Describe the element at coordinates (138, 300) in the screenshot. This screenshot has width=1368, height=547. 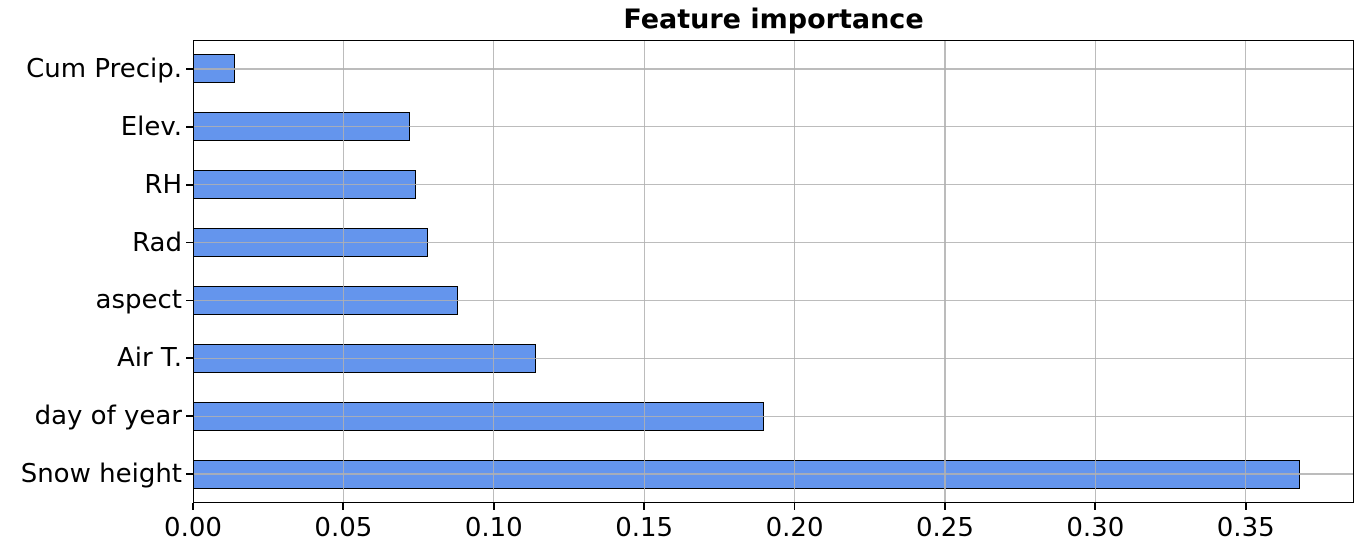
I see `y-tick-label: aspect` at that location.